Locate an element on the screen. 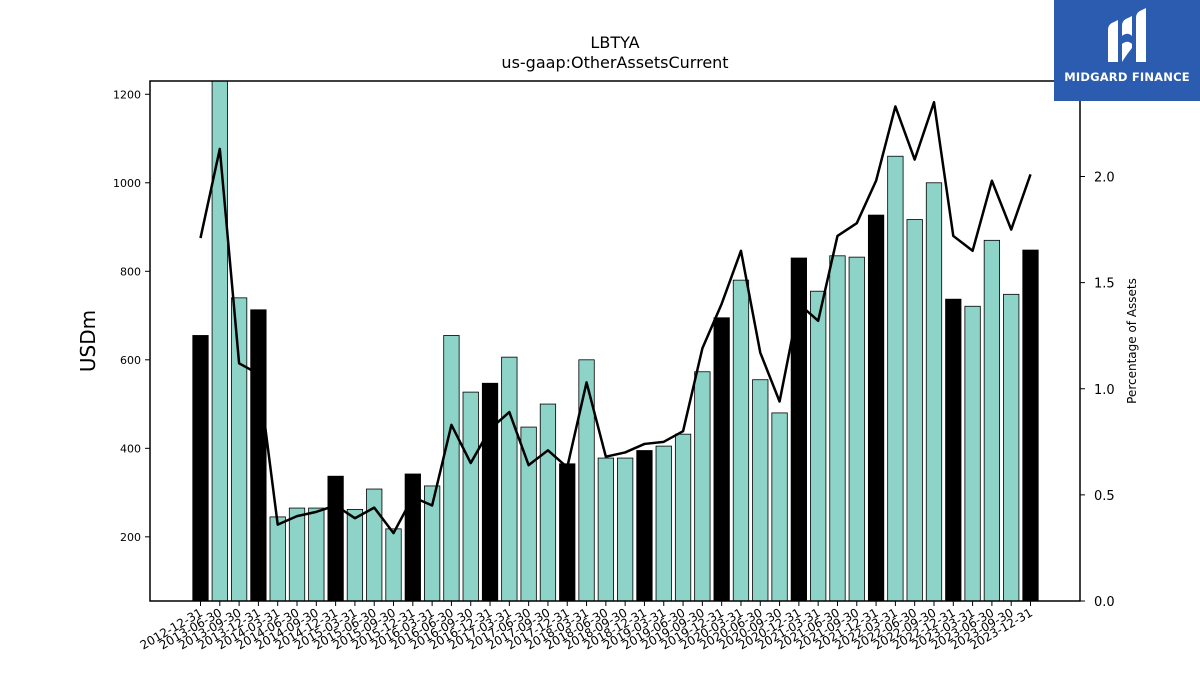  y-tick-label: 800 is located at coordinates (130, 271).